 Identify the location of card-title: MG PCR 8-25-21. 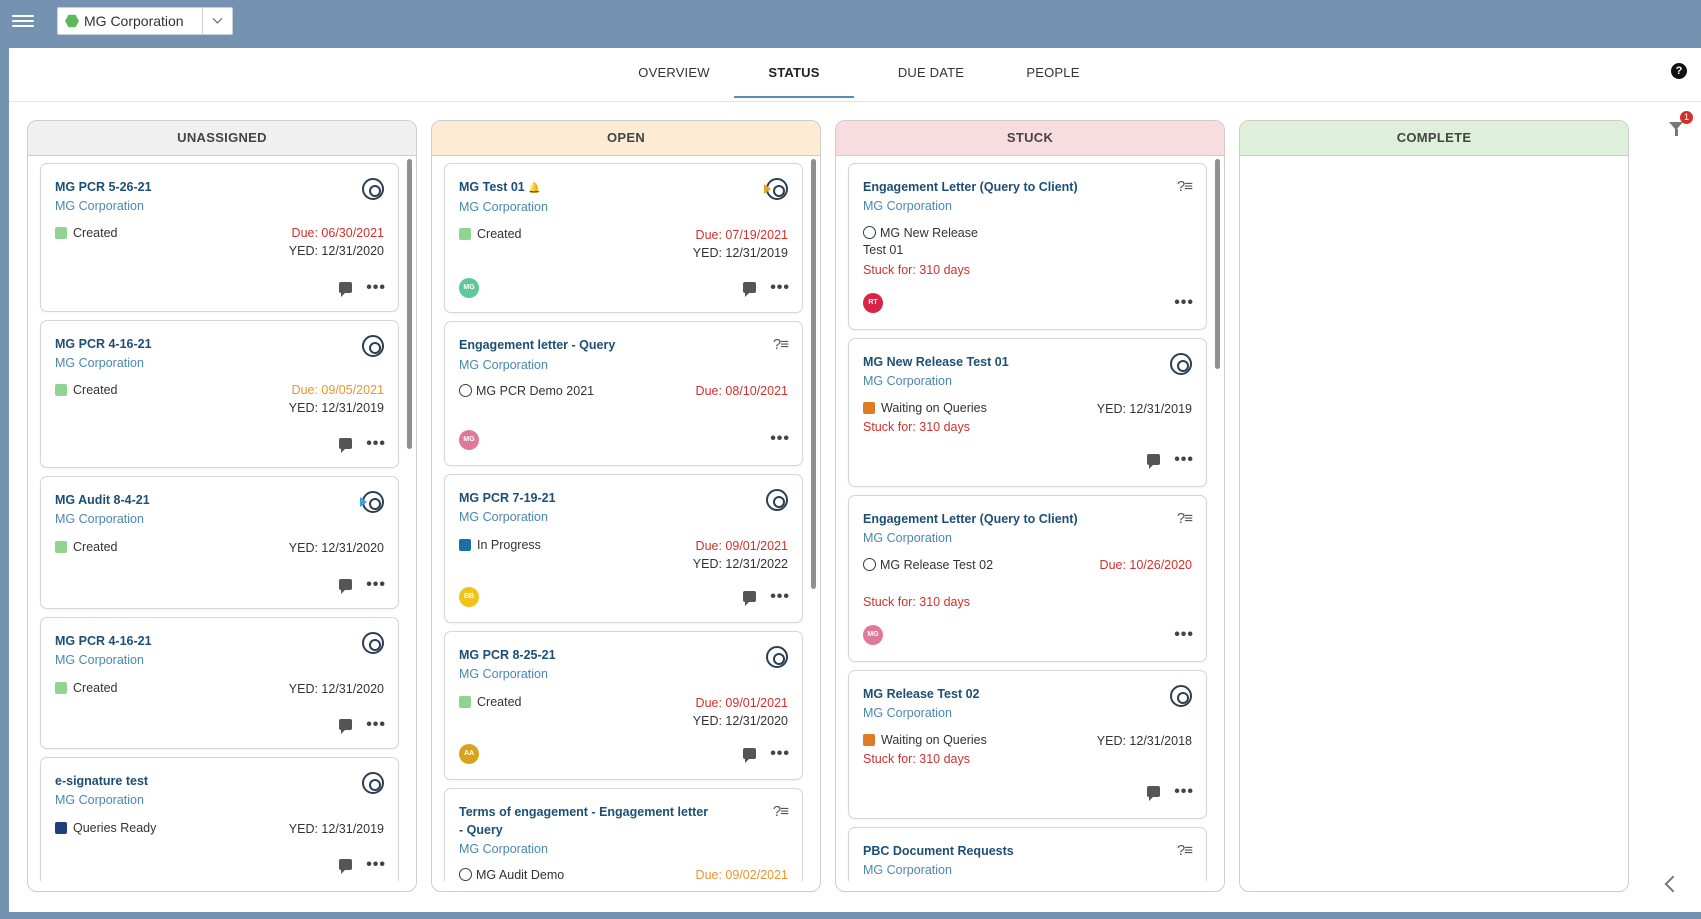
(507, 655).